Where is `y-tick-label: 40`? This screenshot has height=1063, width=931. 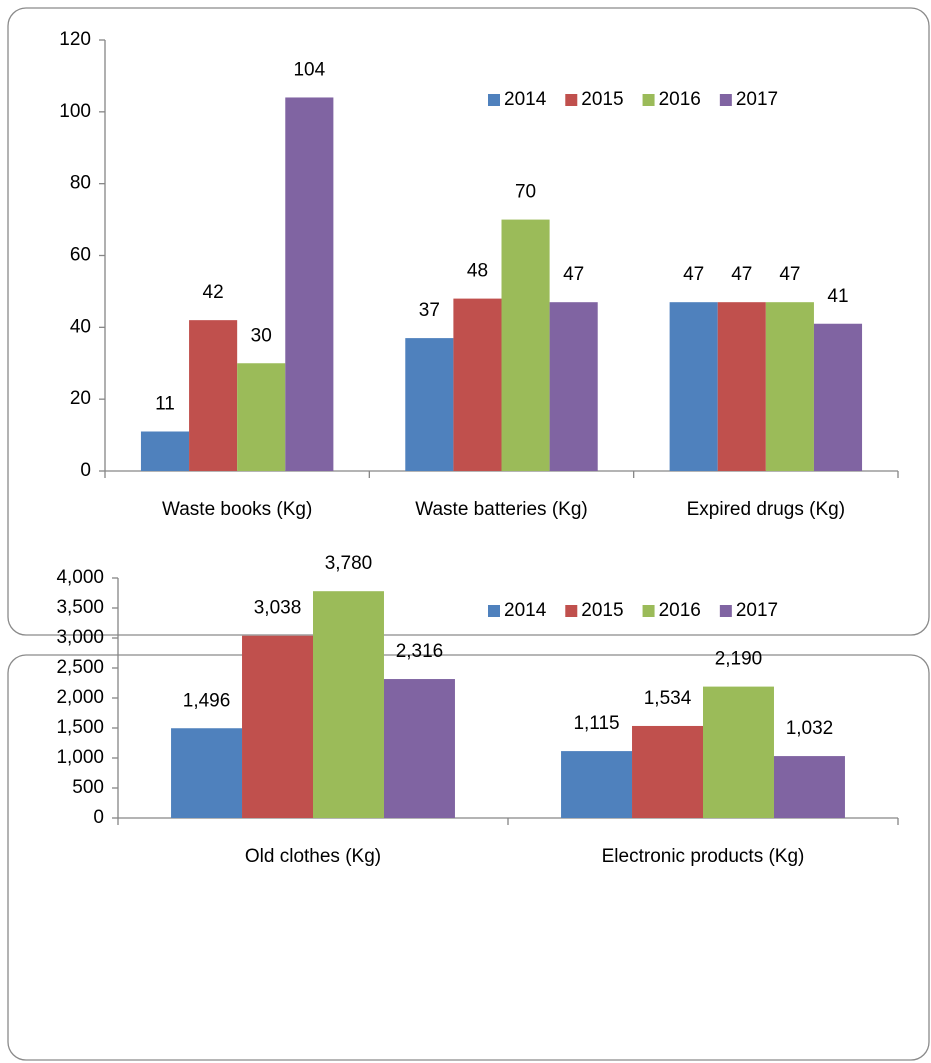
y-tick-label: 40 is located at coordinates (80, 326).